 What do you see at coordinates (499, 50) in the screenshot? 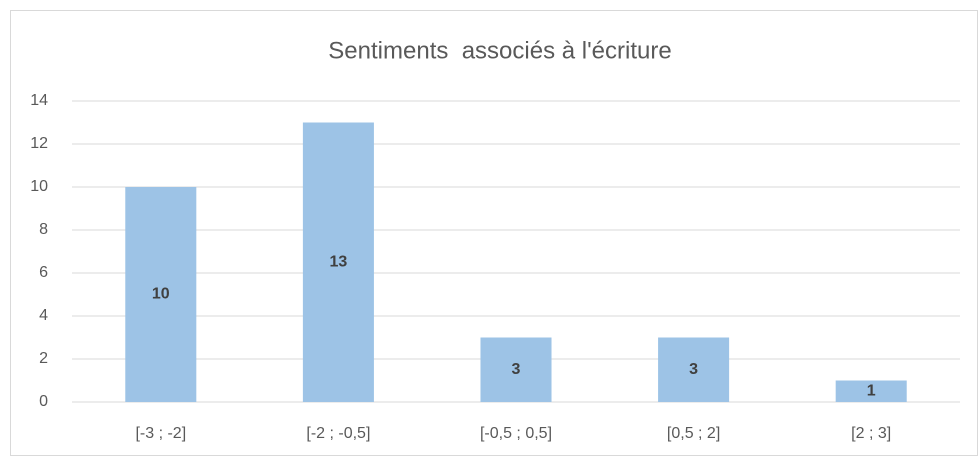
I see `chart-title: Sentiments associés à l'écriture` at bounding box center [499, 50].